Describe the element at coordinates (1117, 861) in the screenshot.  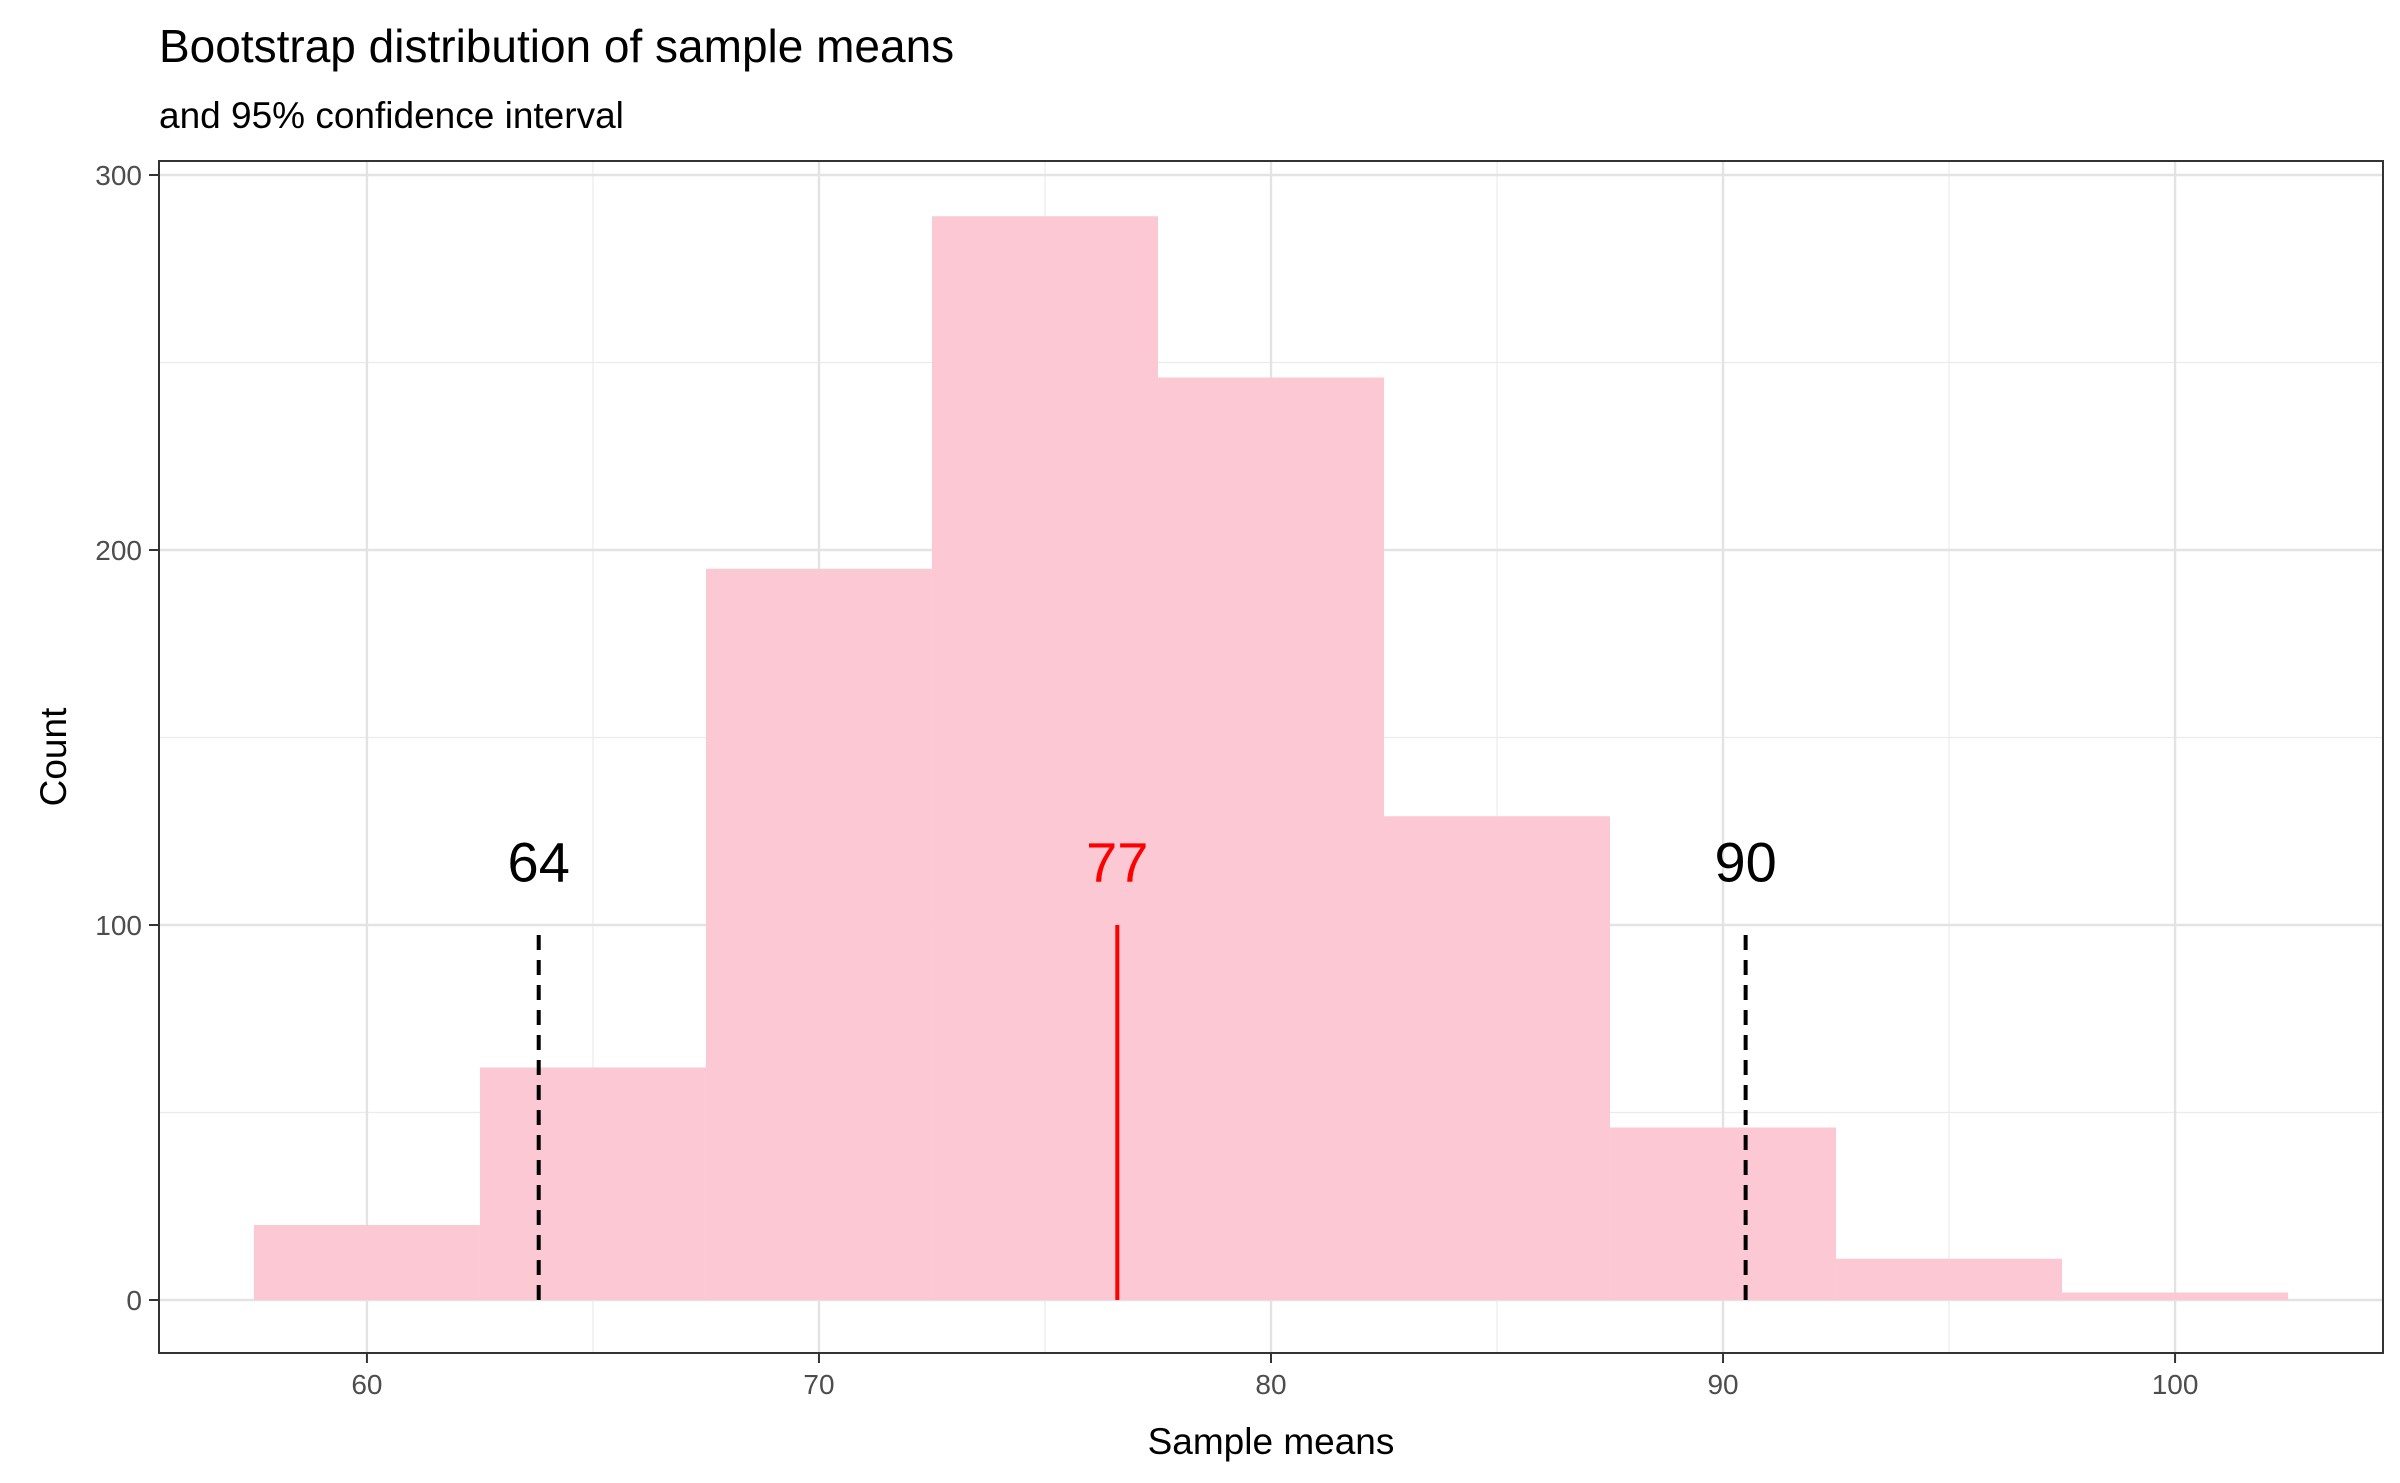
I see `mean-label: 77` at that location.